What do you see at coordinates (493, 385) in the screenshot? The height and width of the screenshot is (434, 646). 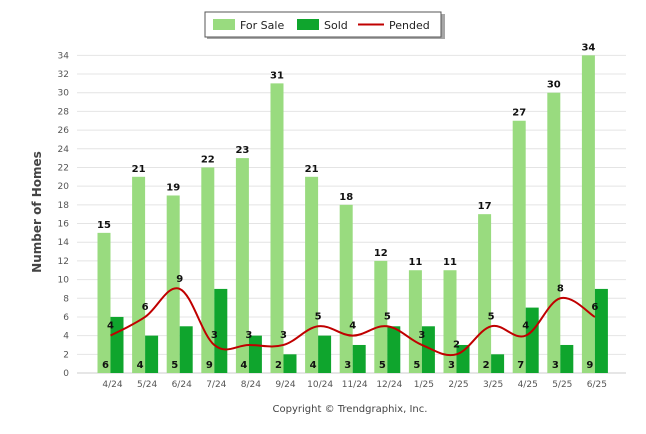 I see `x-tick-label: 3/25` at bounding box center [493, 385].